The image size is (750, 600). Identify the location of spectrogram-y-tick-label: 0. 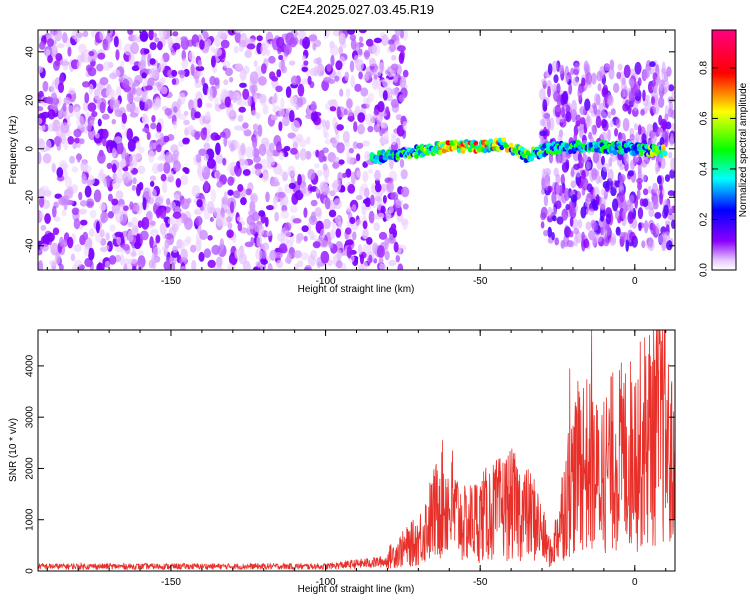
(30, 149).